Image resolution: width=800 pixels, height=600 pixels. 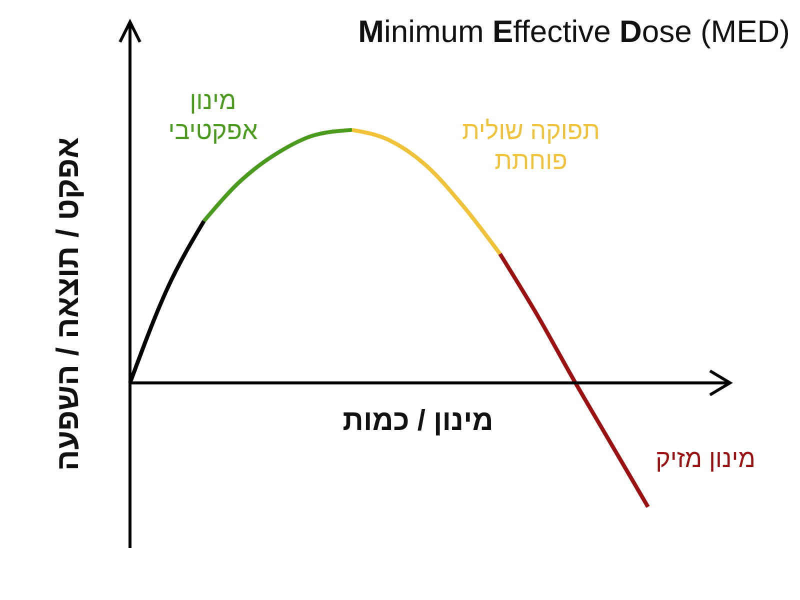 What do you see at coordinates (213, 116) in the screenshot?
I see `series-label: מינון אפקטיבי` at bounding box center [213, 116].